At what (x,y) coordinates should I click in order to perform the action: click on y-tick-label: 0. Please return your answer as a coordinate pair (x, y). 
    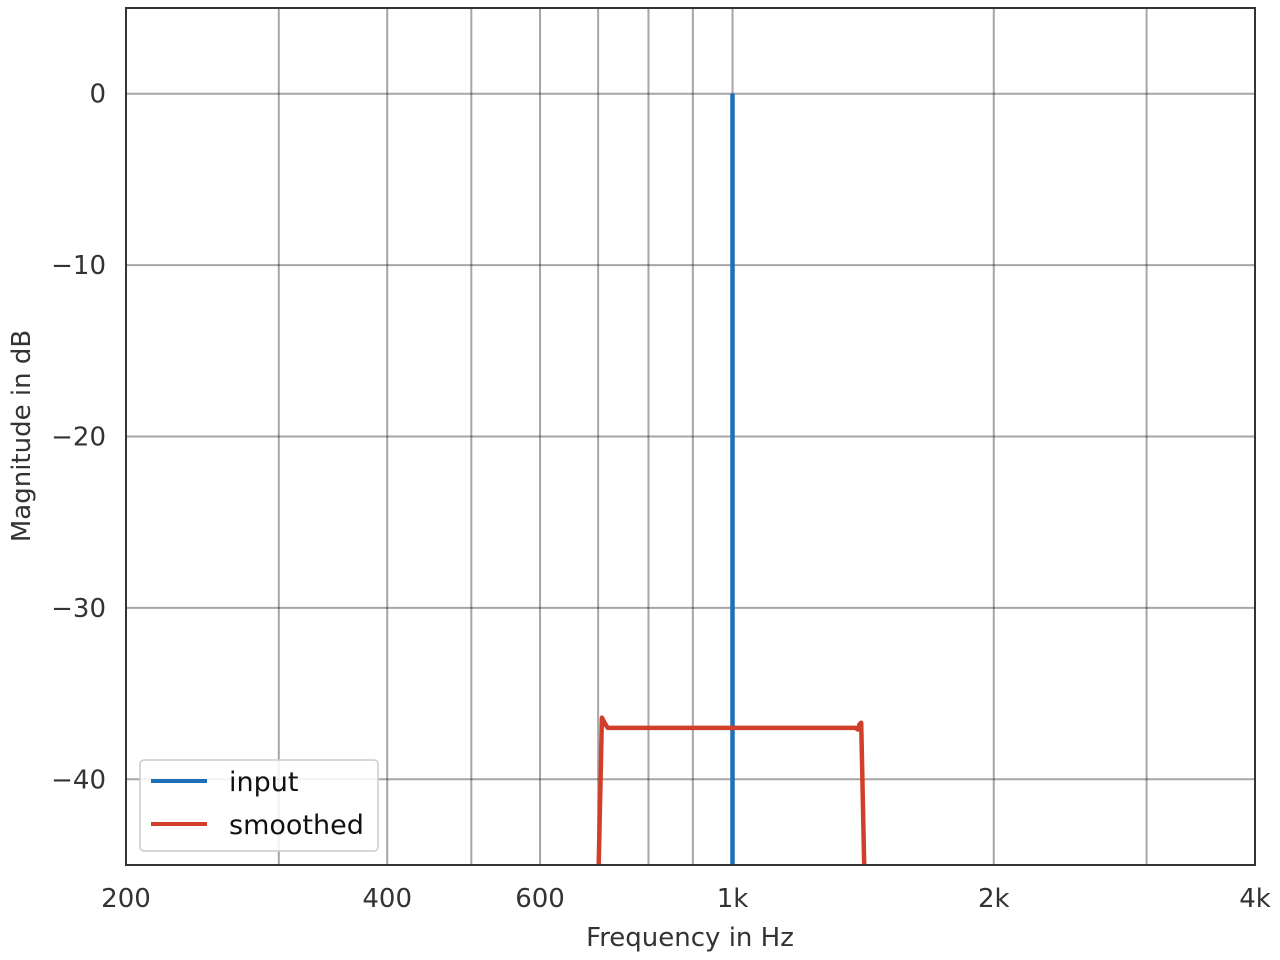
    Looking at the image, I should click on (97, 95).